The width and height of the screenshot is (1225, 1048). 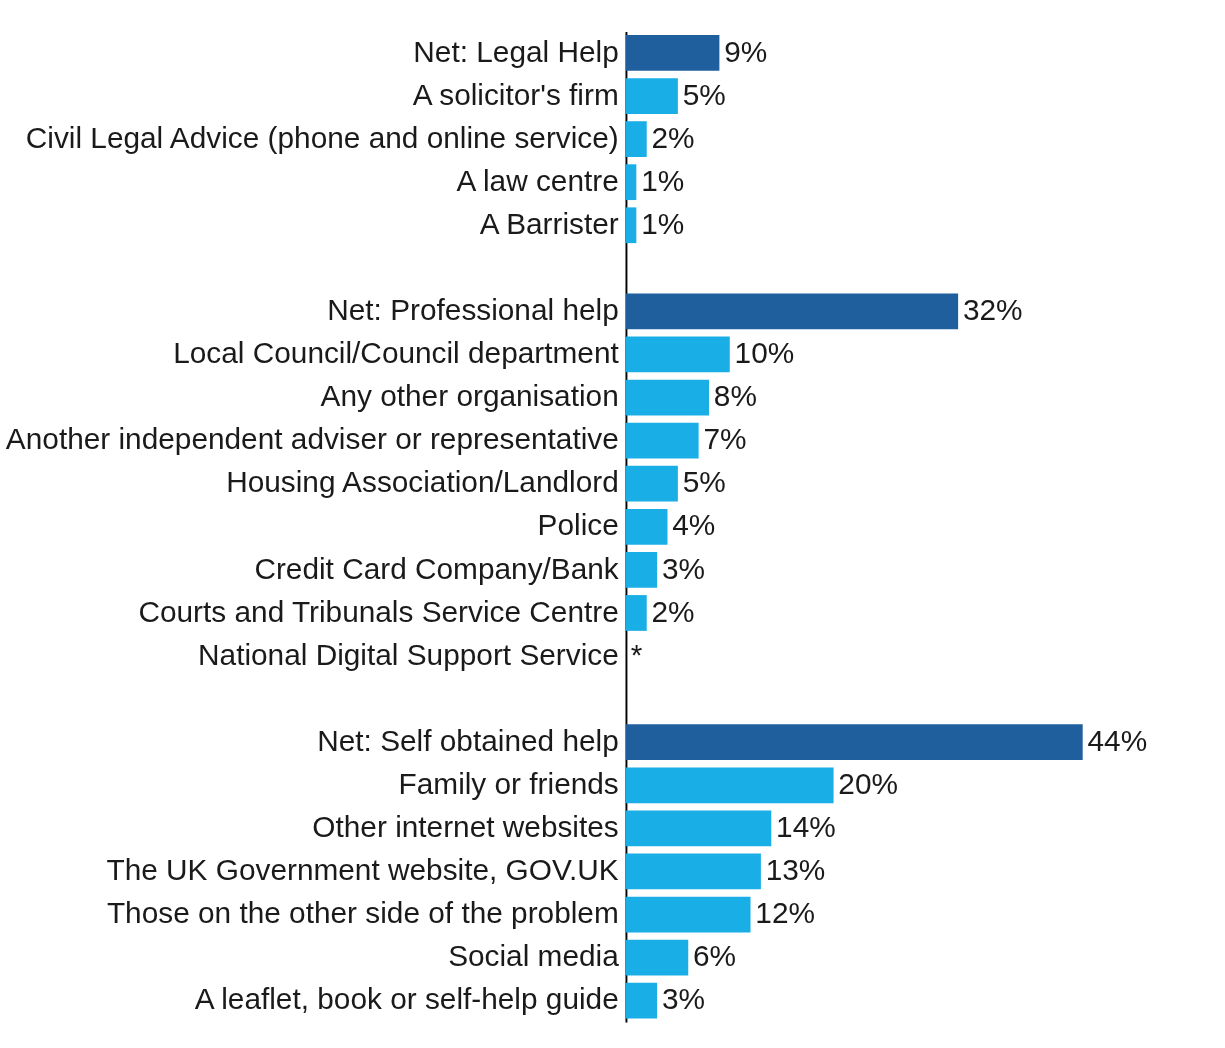 I want to click on y-tick-label: Any other organisation, so click(x=469, y=396).